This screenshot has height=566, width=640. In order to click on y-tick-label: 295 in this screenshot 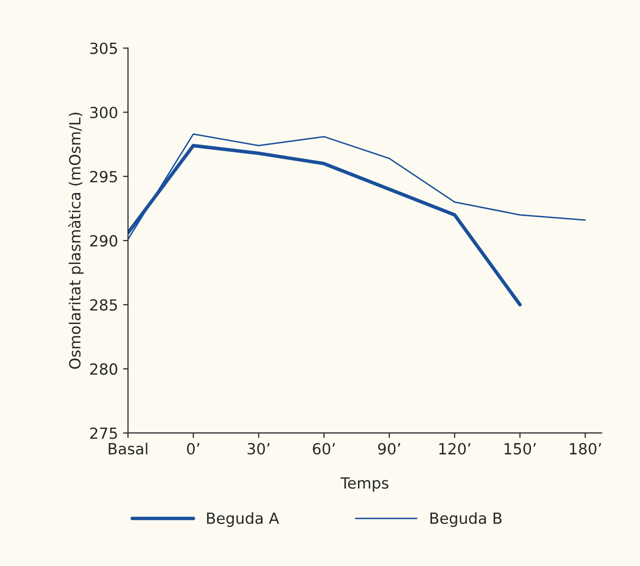, I will do `click(103, 176)`.